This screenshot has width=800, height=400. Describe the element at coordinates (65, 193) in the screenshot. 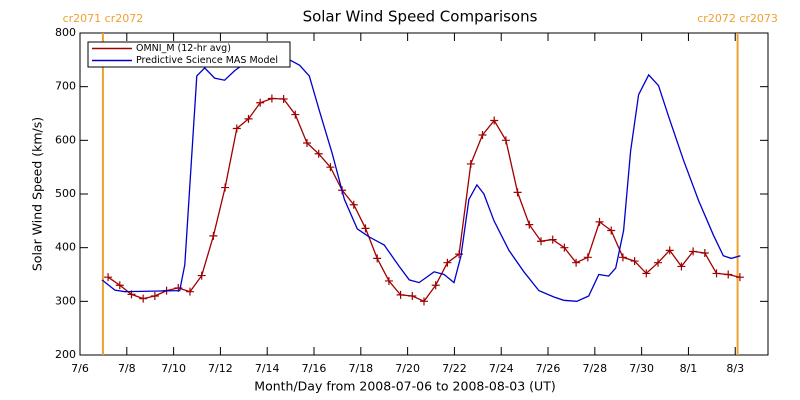

I see `y-tick-label: 500` at that location.